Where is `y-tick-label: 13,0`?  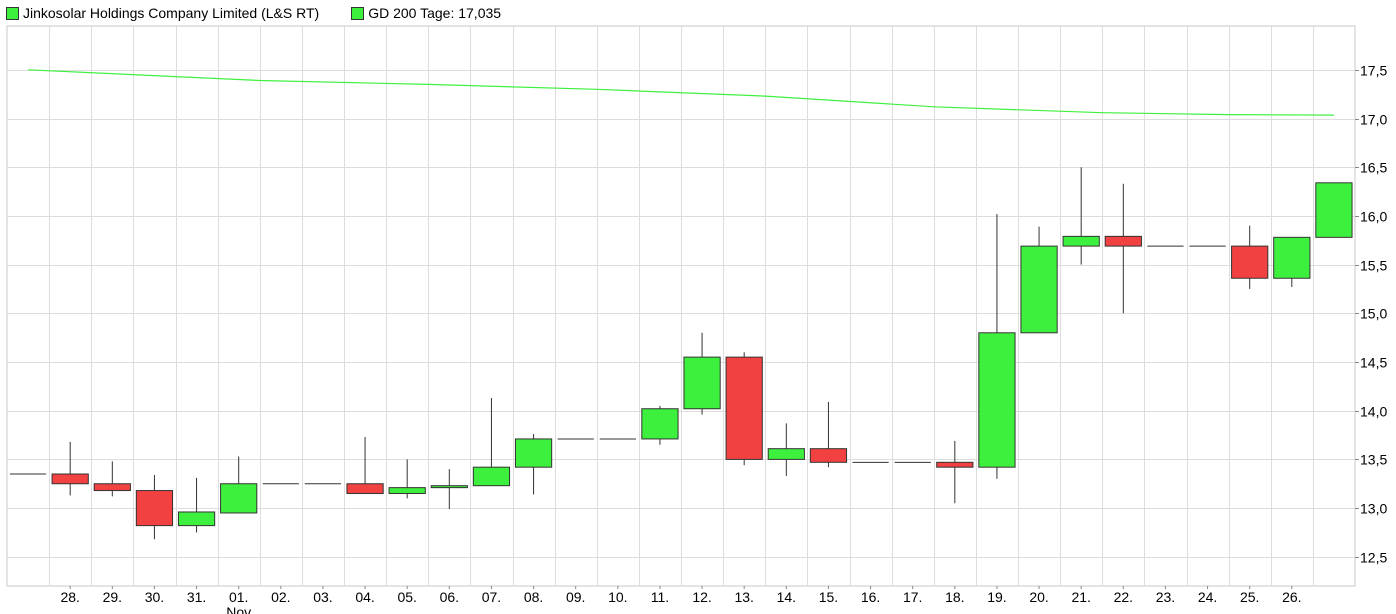
y-tick-label: 13,0 is located at coordinates (1373, 509).